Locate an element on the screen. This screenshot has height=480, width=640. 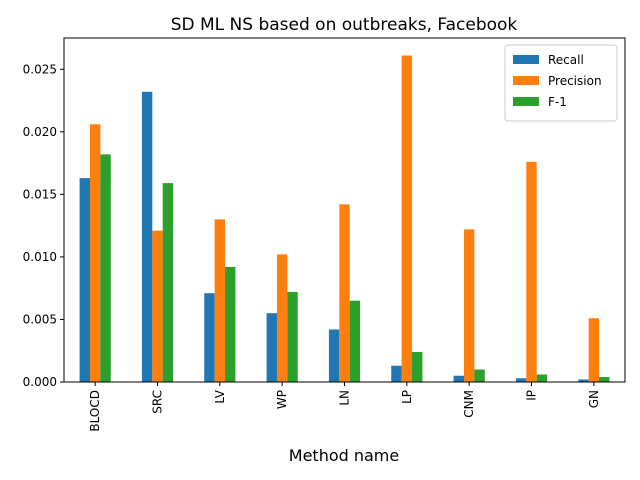
bar-f1-blocd is located at coordinates (105, 268).